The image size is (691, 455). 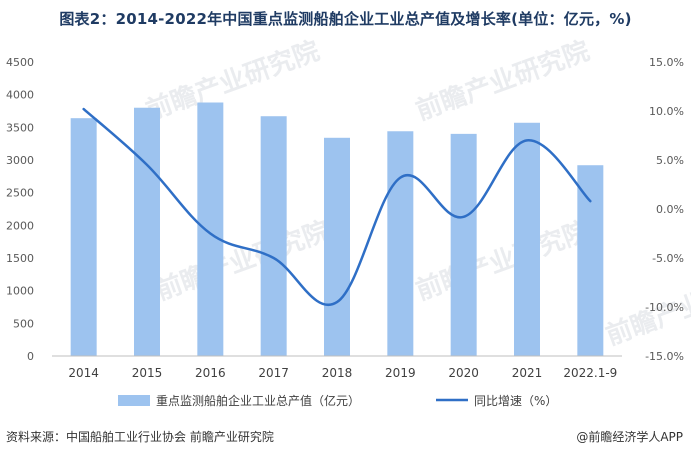 I want to click on right-axis-tick-label: 15.0%, so click(x=666, y=62).